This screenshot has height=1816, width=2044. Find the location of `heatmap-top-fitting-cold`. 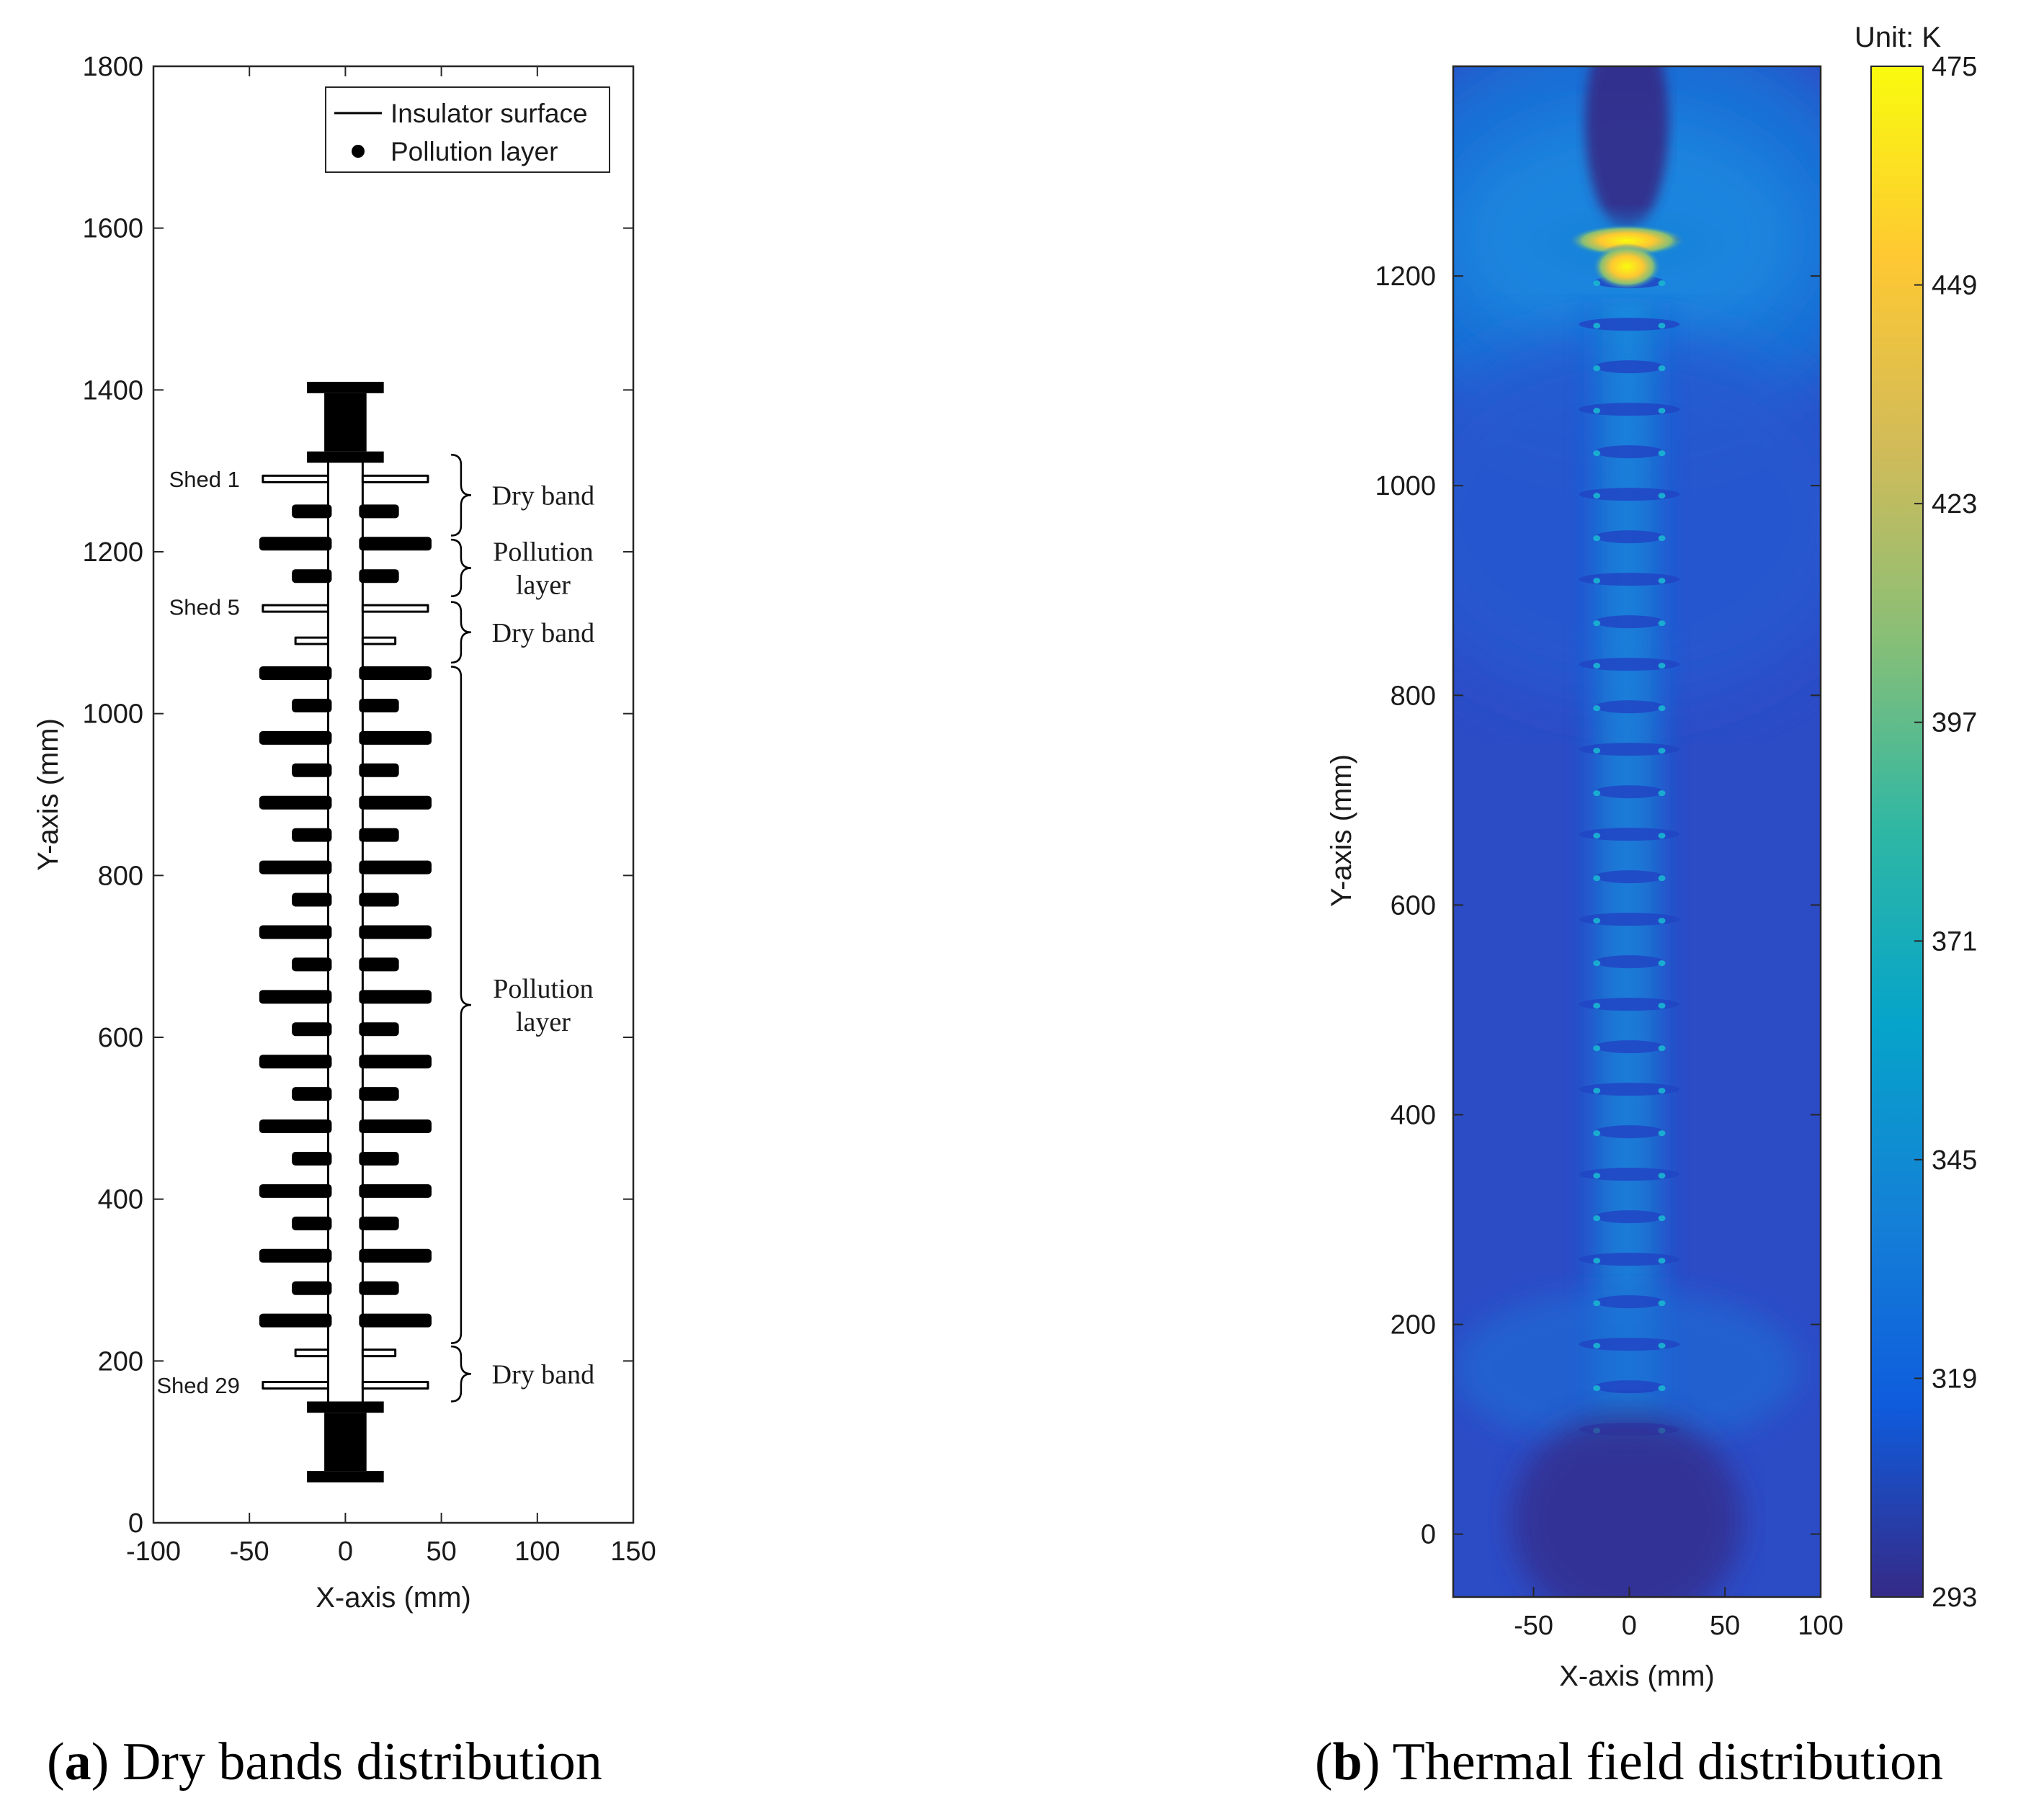

heatmap-top-fitting-cold is located at coordinates (1627, 149).